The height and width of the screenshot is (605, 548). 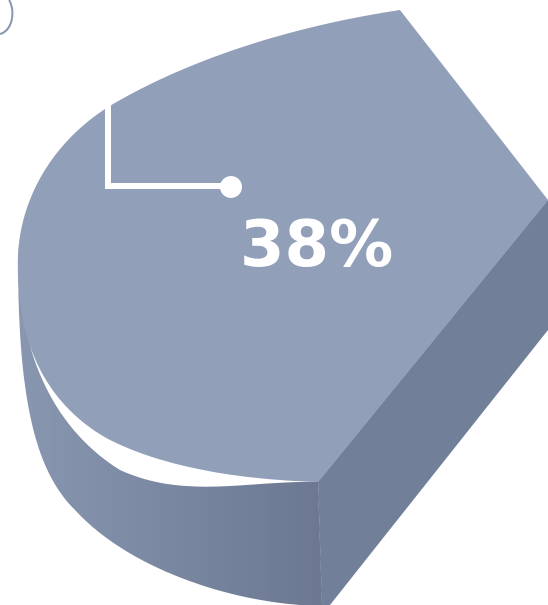 I want to click on leader-line, so click(x=167, y=94).